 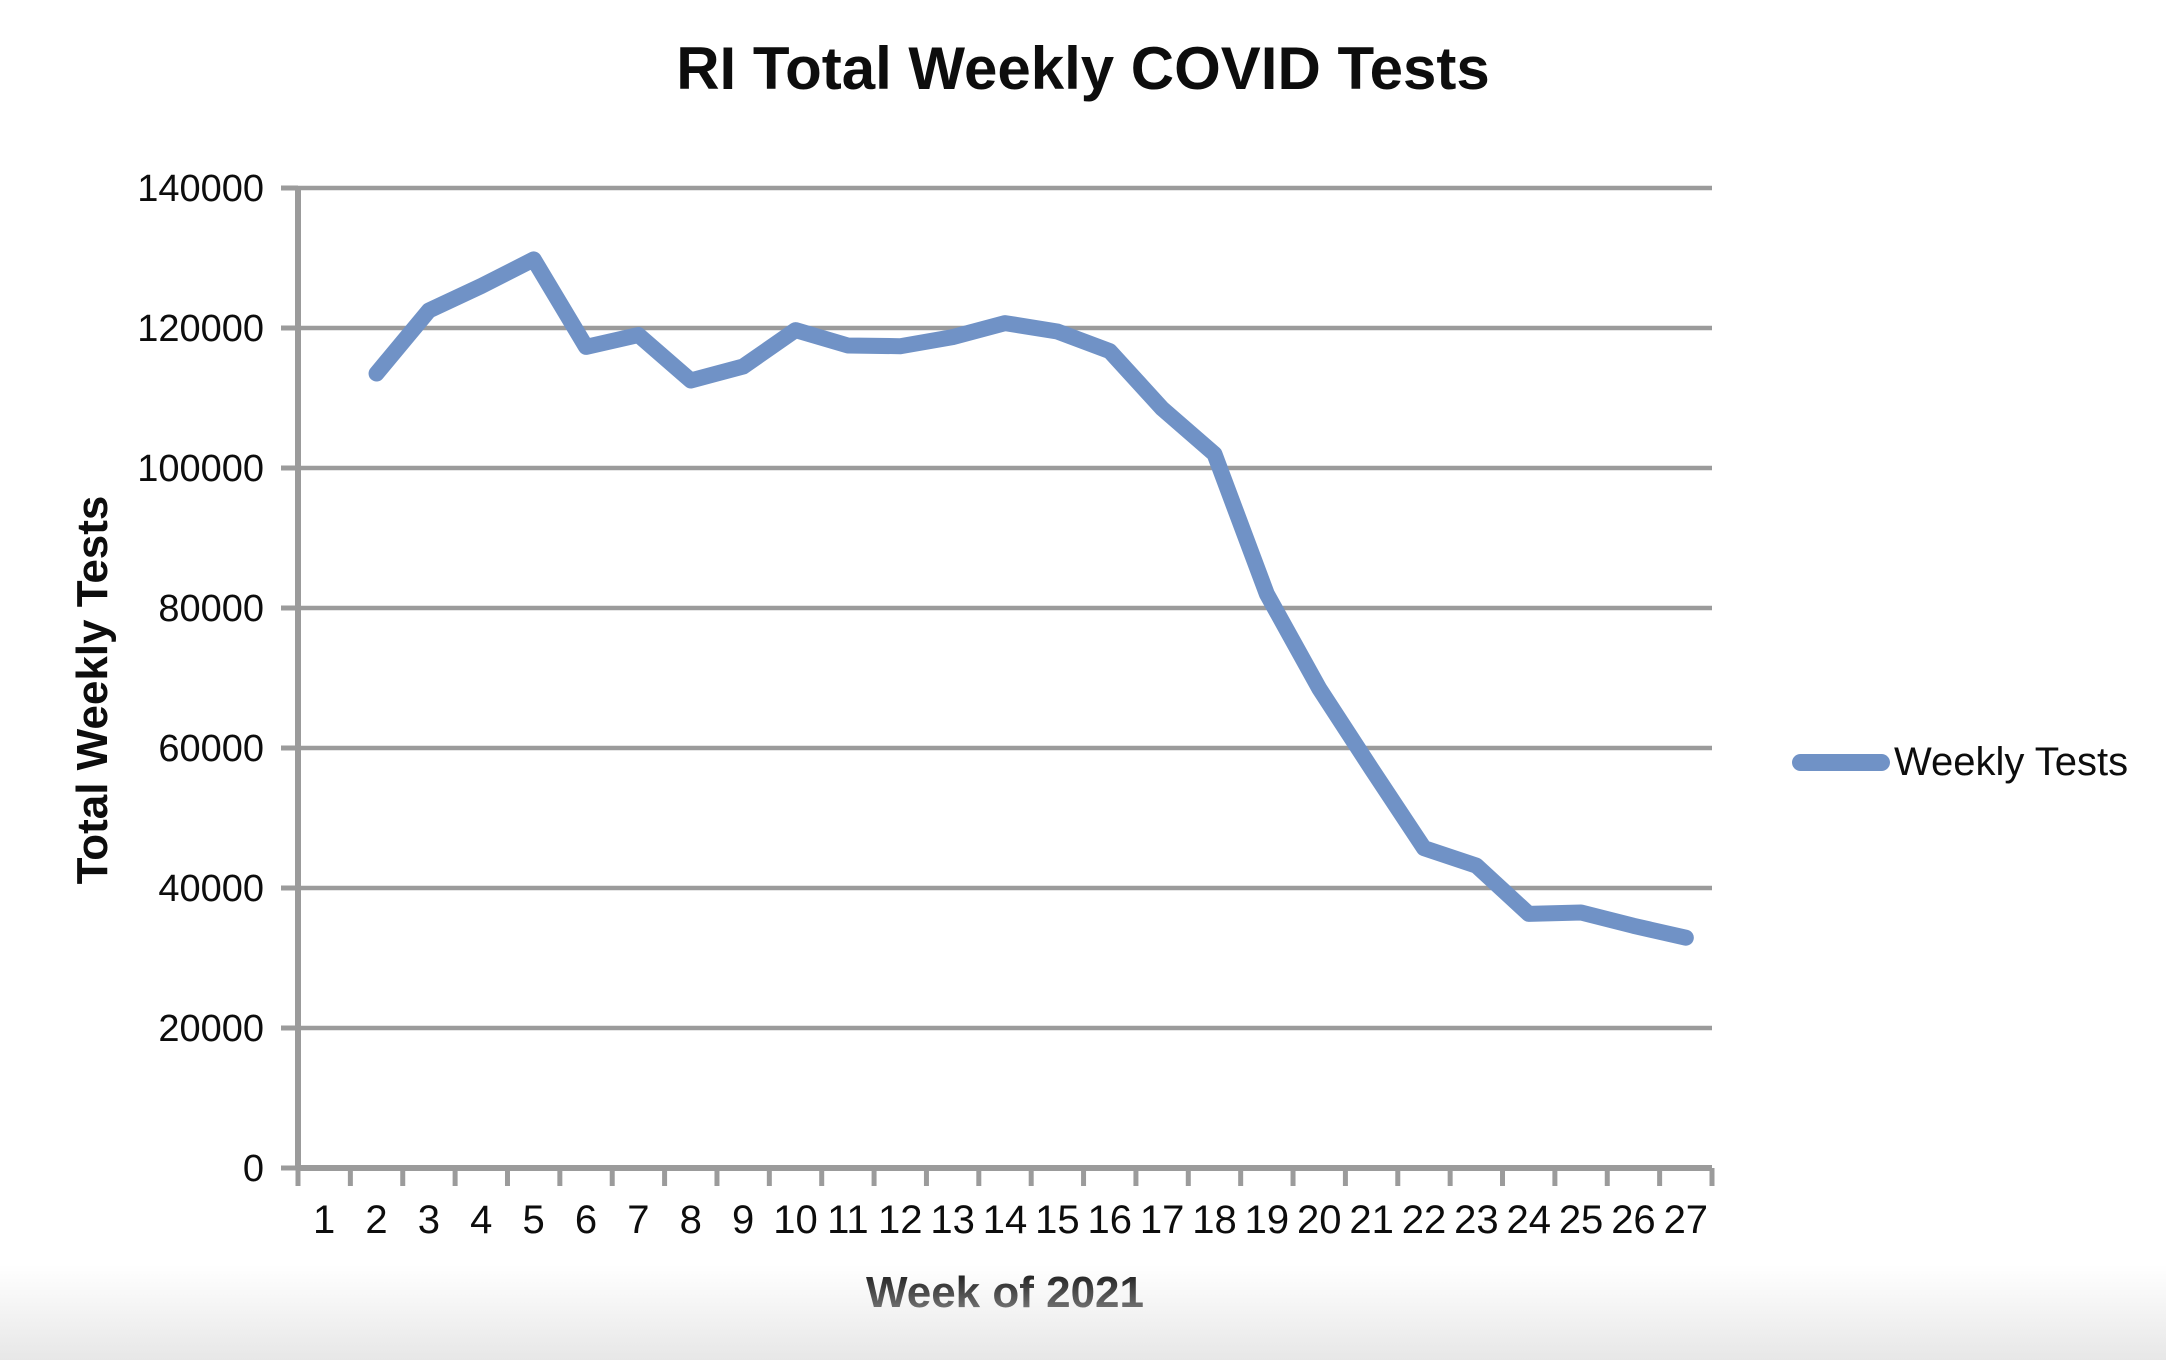 I want to click on x-tick-label: 13, so click(x=952, y=1220).